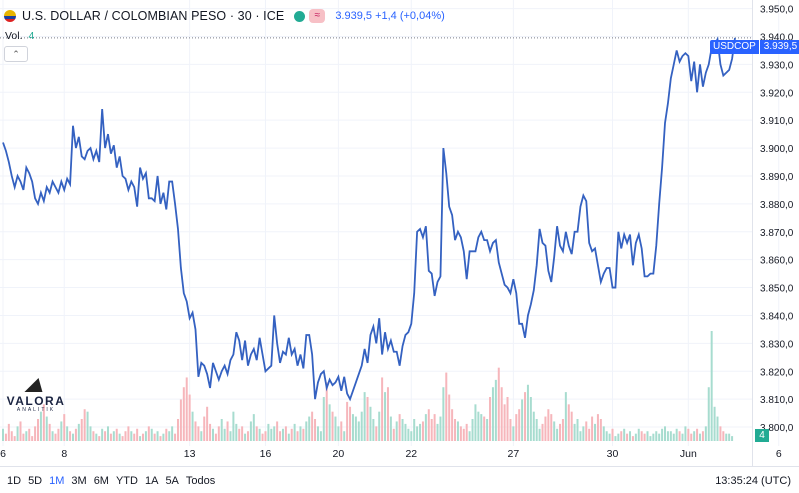 This screenshot has width=799, height=493. Describe the element at coordinates (20, 36) in the screenshot. I see `volume-legend: Vol. 4` at that location.